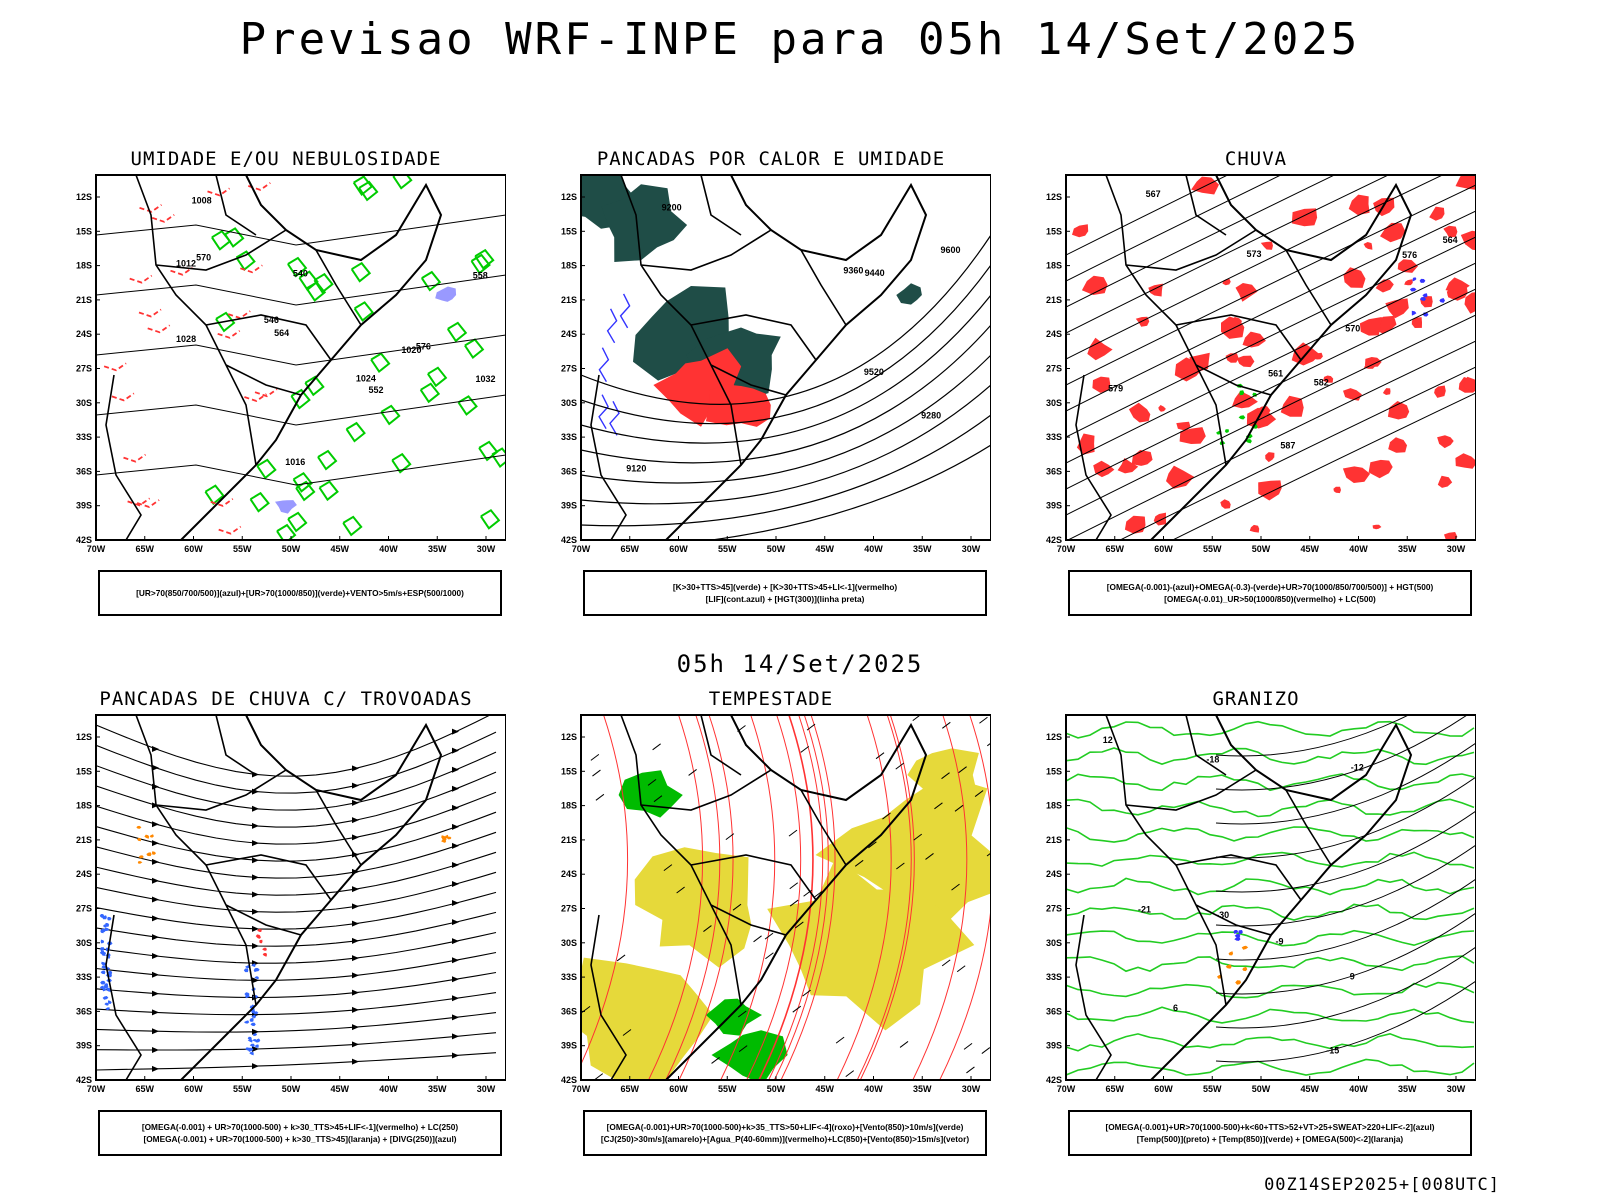  I want to click on contour-label: 552, so click(375, 390).